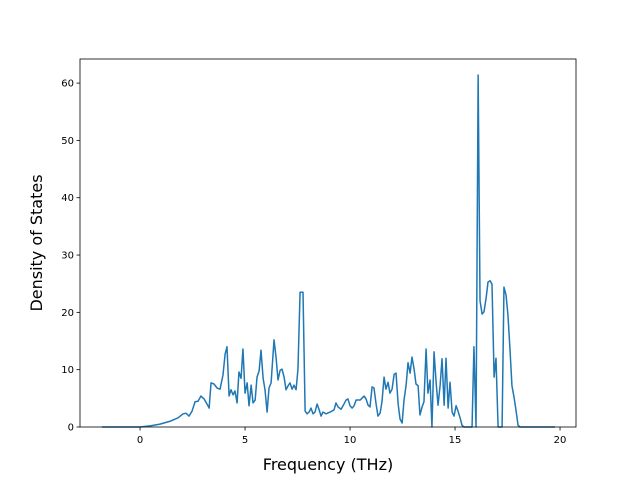 Image resolution: width=640 pixels, height=480 pixels. What do you see at coordinates (455, 440) in the screenshot?
I see `x-tick-label: 15` at bounding box center [455, 440].